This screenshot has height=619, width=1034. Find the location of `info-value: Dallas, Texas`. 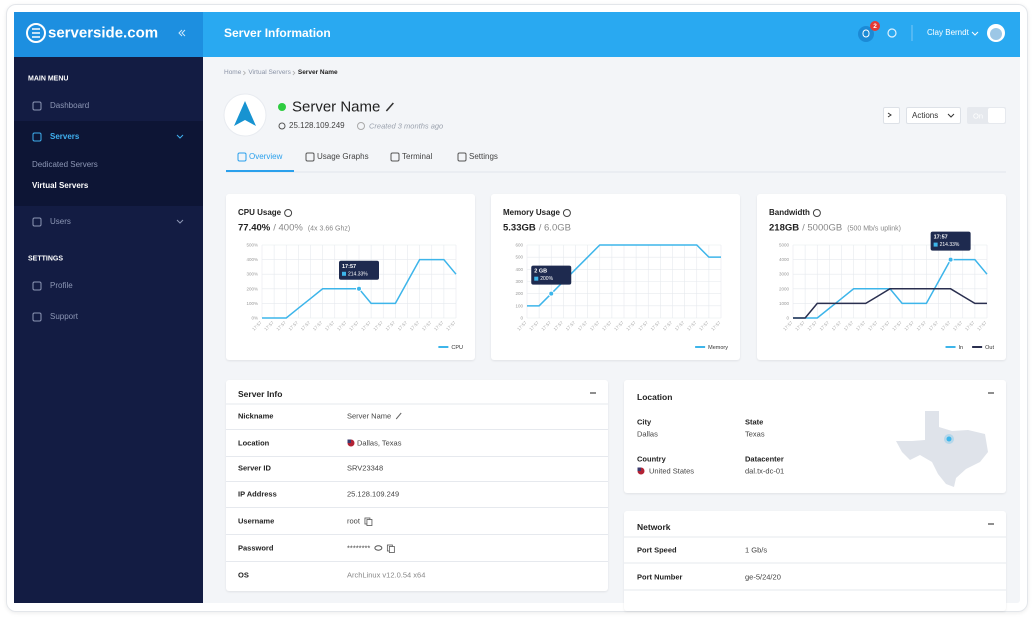

info-value: Dallas, Texas is located at coordinates (379, 443).